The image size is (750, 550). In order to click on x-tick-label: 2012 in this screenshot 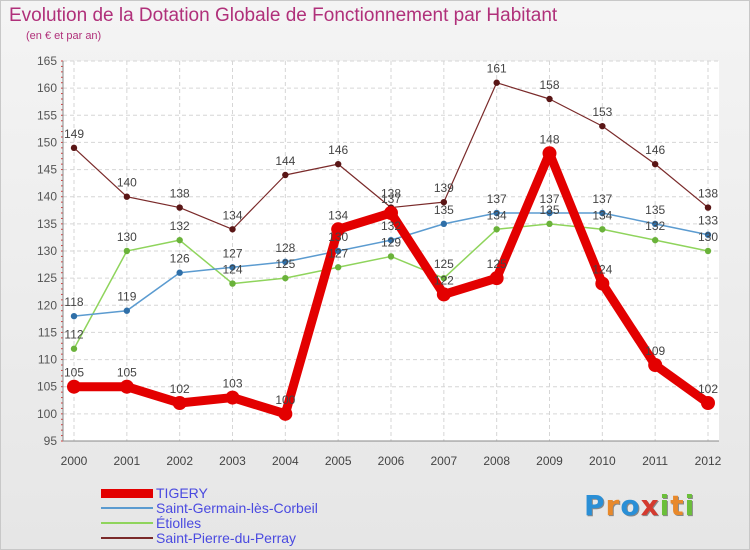, I will do `click(708, 461)`.